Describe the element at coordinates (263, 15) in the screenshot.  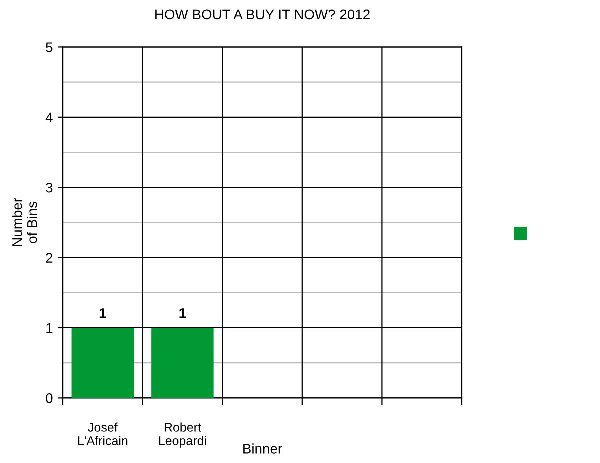
I see `chart-title: HOW BOUT A BUY IT NOW? 2012` at that location.